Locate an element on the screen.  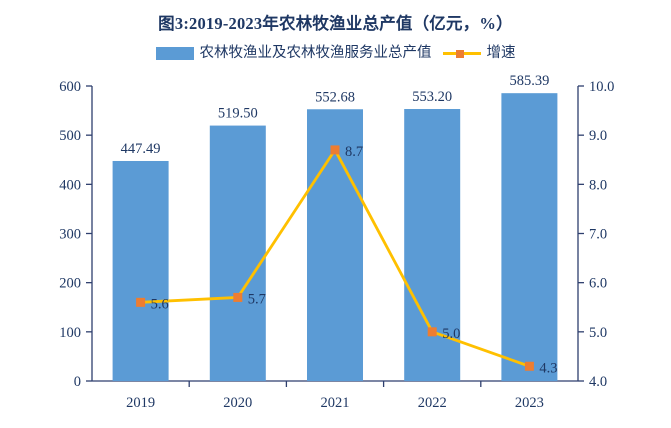
left-axis-tick-label: 200 is located at coordinates (70, 284).